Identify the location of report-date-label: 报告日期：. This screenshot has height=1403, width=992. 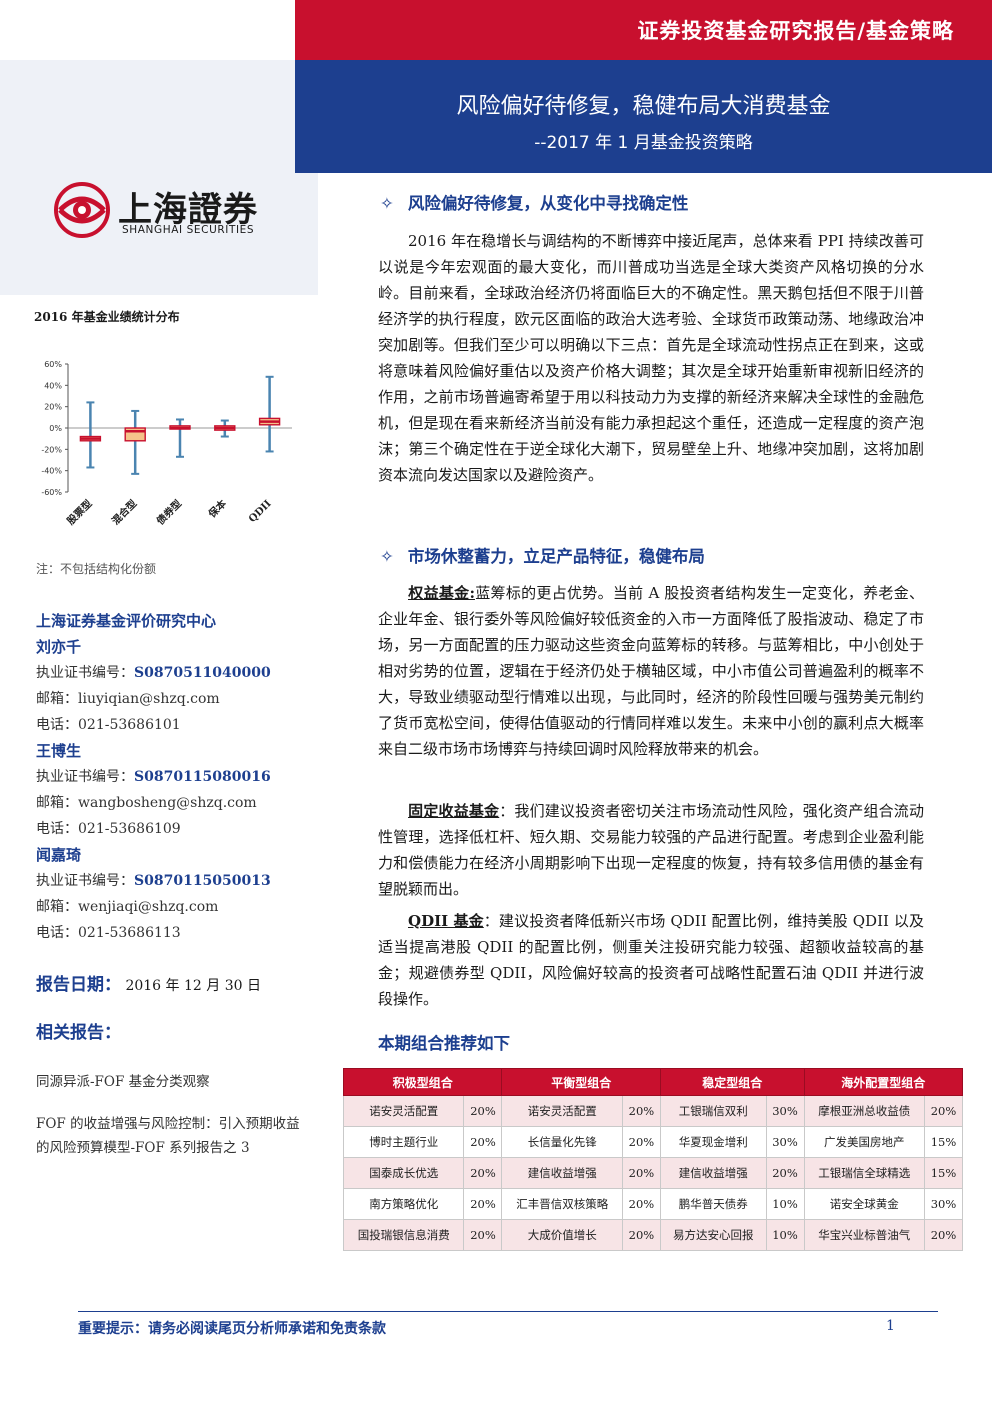
(78, 985).